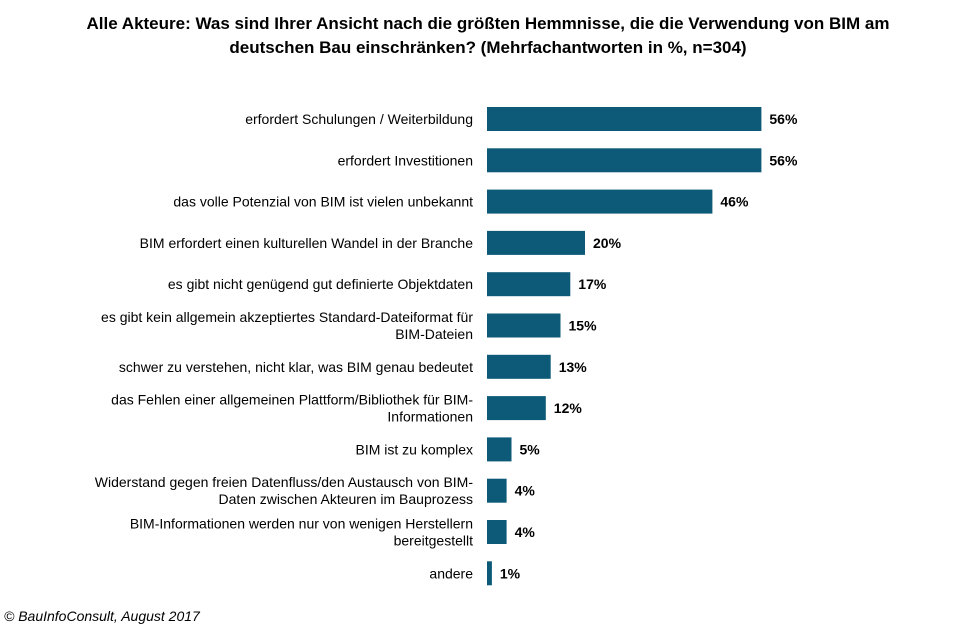 This screenshot has height=632, width=976. What do you see at coordinates (102, 616) in the screenshot?
I see `copyright-note: © BauInfoConsult, August 2017` at bounding box center [102, 616].